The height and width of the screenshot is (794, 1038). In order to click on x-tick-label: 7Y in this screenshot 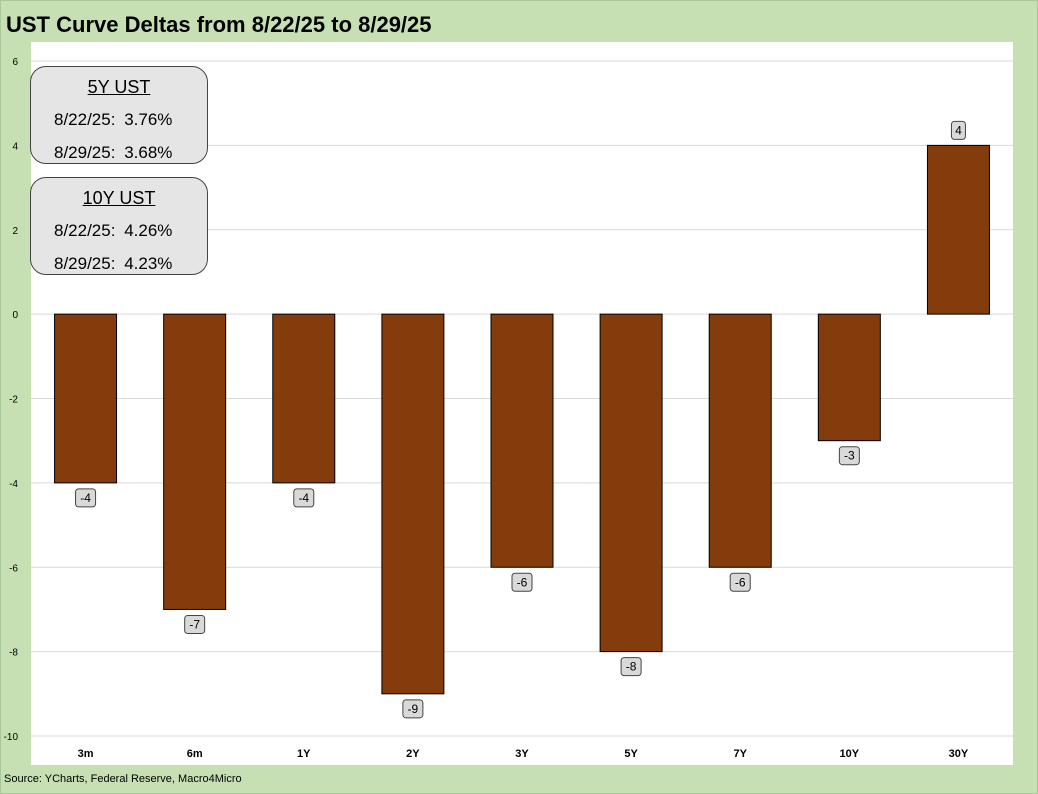, I will do `click(740, 754)`.